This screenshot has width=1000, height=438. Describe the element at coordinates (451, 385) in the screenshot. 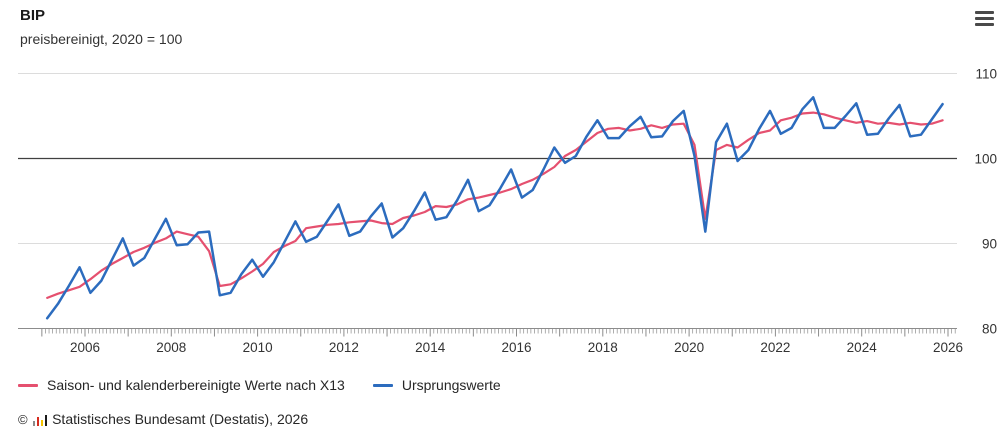

I see `legend-label: Ursprungswerte` at that location.